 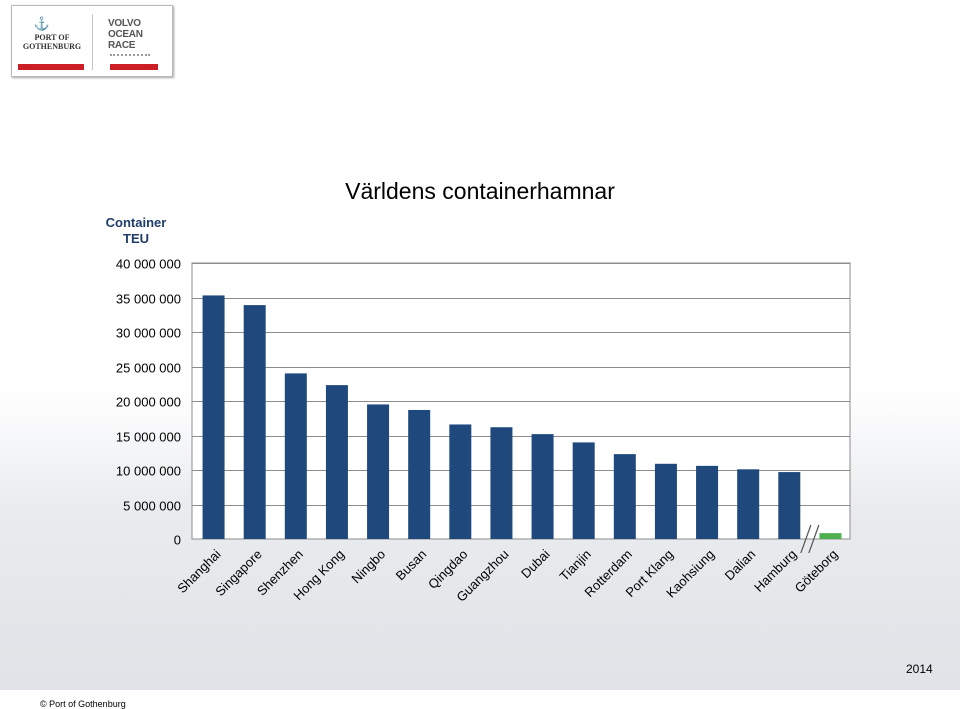 What do you see at coordinates (480, 191) in the screenshot?
I see `chart-title: Världens containerhamnar` at bounding box center [480, 191].